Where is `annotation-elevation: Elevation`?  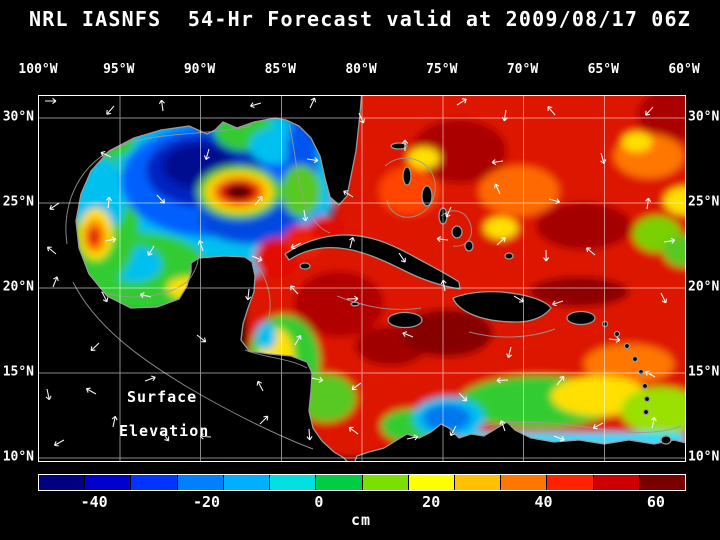
annotation-elevation: Elevation is located at coordinates (164, 431).